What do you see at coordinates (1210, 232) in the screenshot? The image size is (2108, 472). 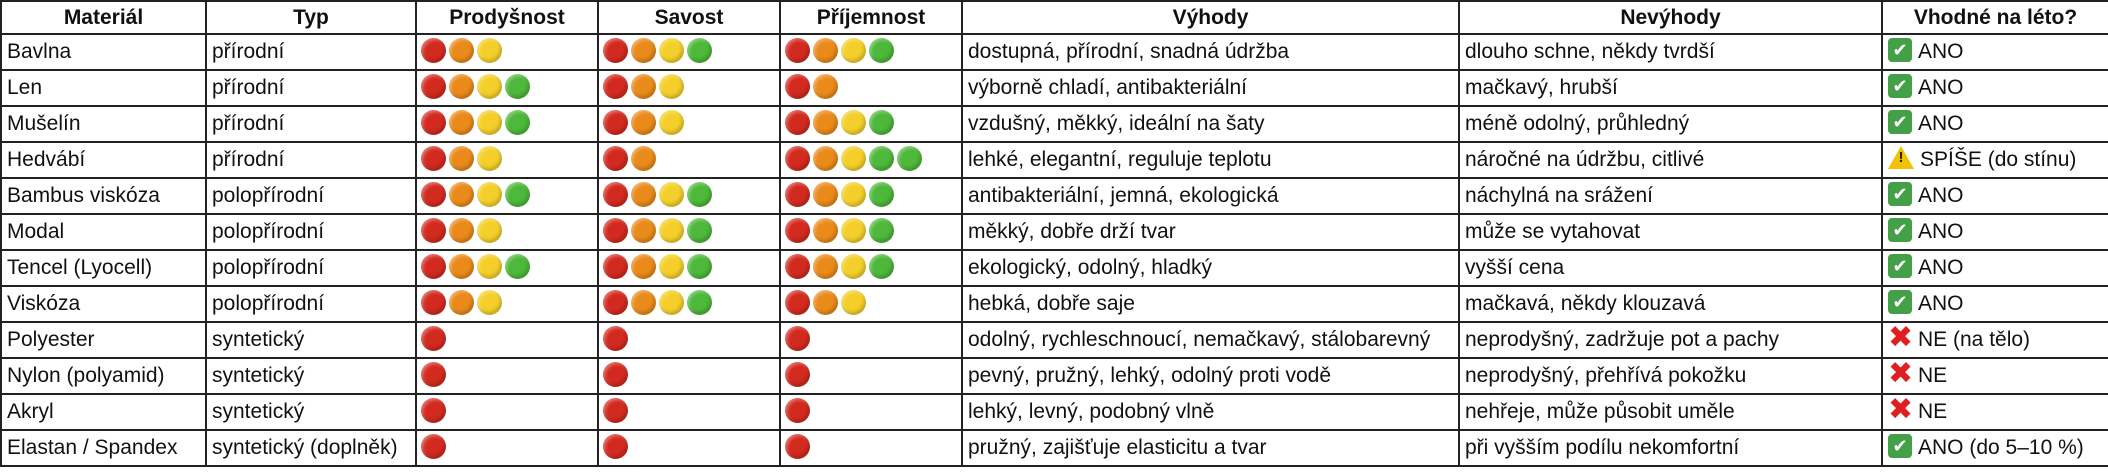 I see `advantages-cell: měkký, dobře drží tvar` at bounding box center [1210, 232].